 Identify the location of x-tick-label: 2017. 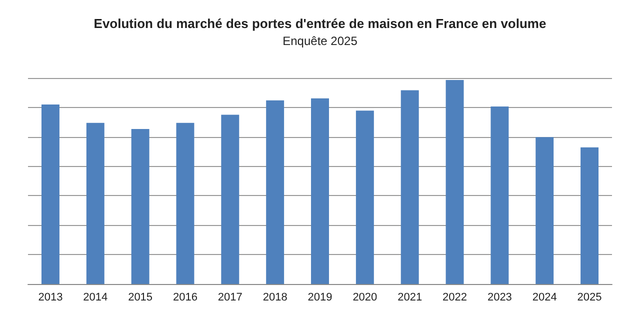
(230, 298).